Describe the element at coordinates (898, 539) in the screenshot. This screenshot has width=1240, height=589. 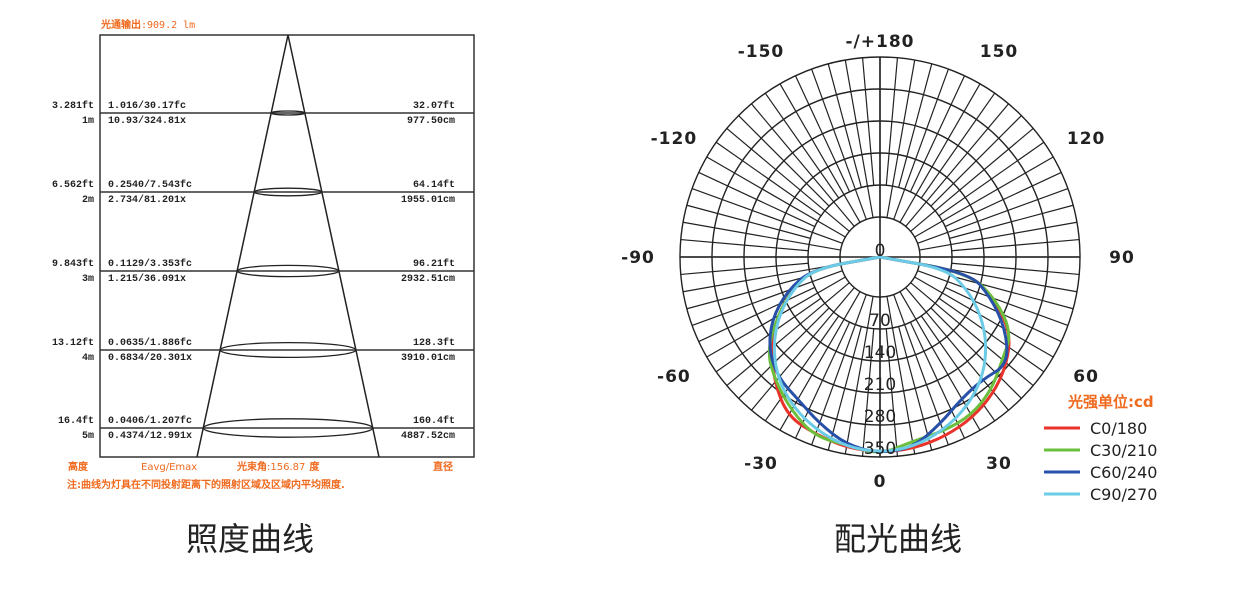
I see `polar-caption: 配光曲线` at that location.